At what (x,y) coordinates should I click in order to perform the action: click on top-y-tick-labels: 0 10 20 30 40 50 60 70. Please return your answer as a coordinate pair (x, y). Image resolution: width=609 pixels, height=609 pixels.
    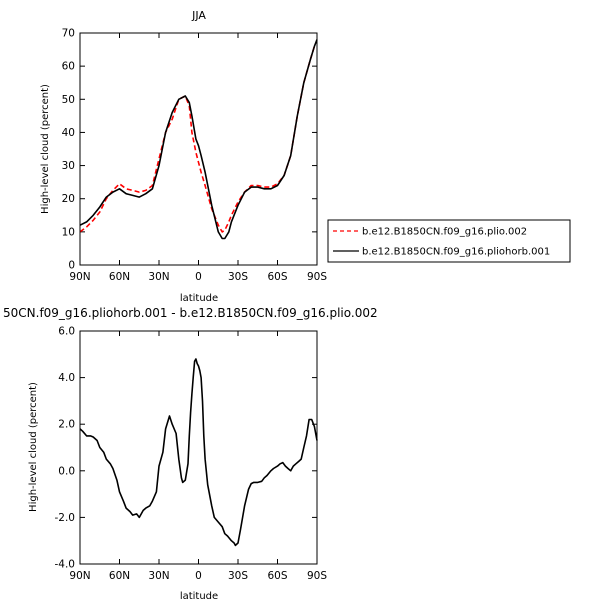
    Looking at the image, I should click on (68, 150).